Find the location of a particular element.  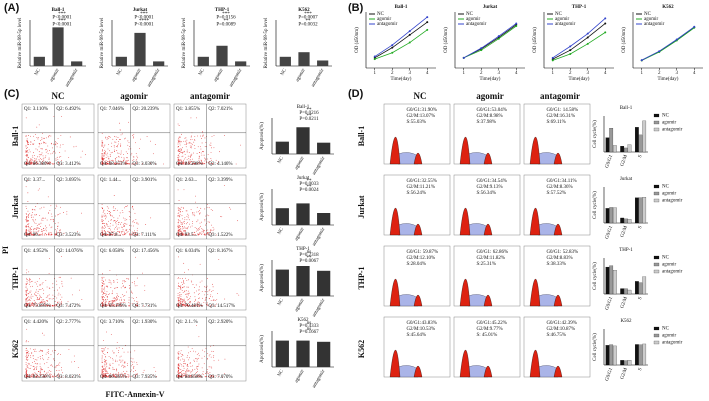

quadrant-label: Q4: 70.481% is located at coordinates (189, 306).